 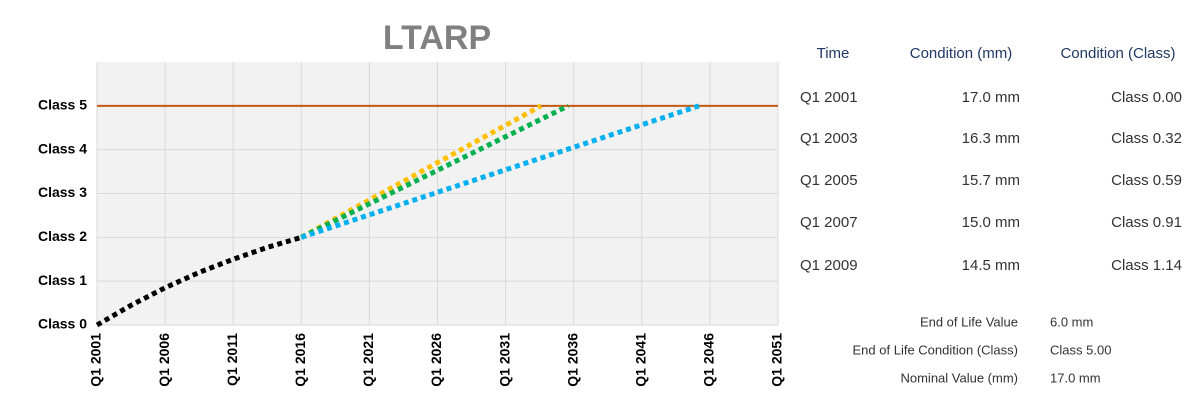 What do you see at coordinates (1080, 349) in the screenshot?
I see `summary-value: Class 5.00` at bounding box center [1080, 349].